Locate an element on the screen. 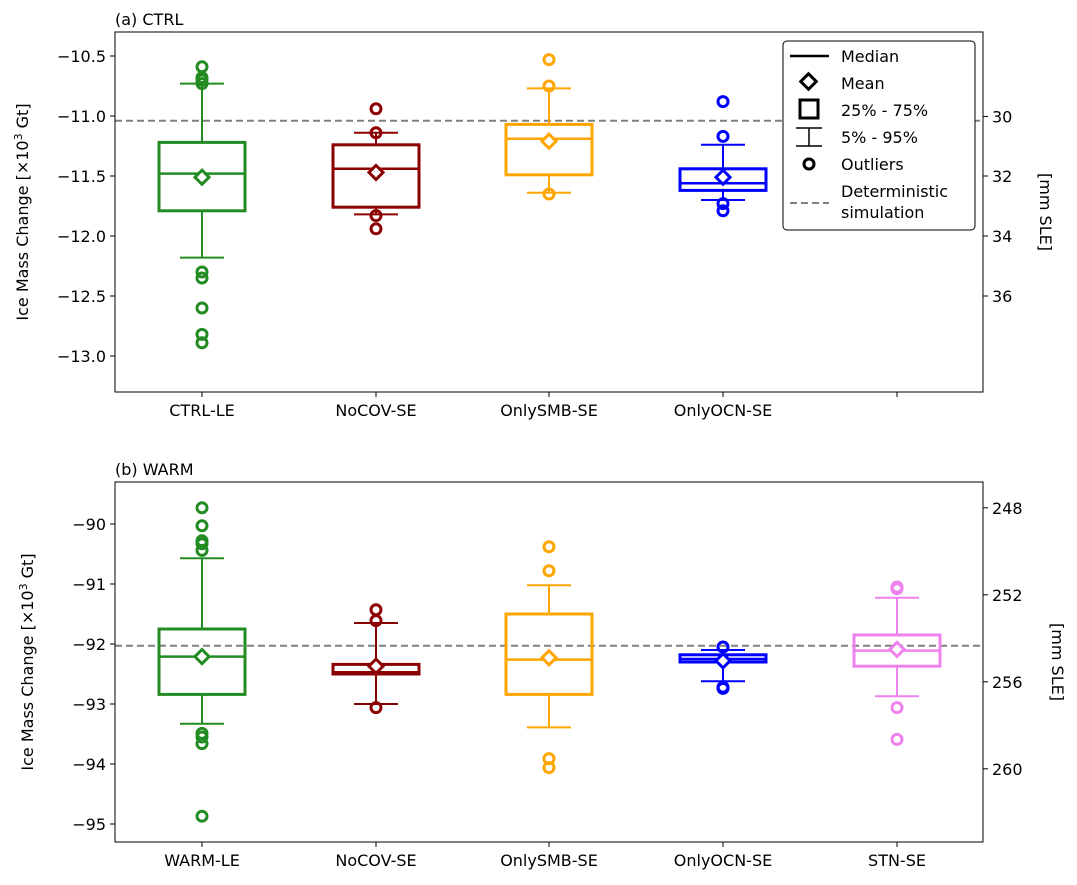 The height and width of the screenshot is (885, 1077). panel-b-ytick-label: −95 is located at coordinates (89, 824).